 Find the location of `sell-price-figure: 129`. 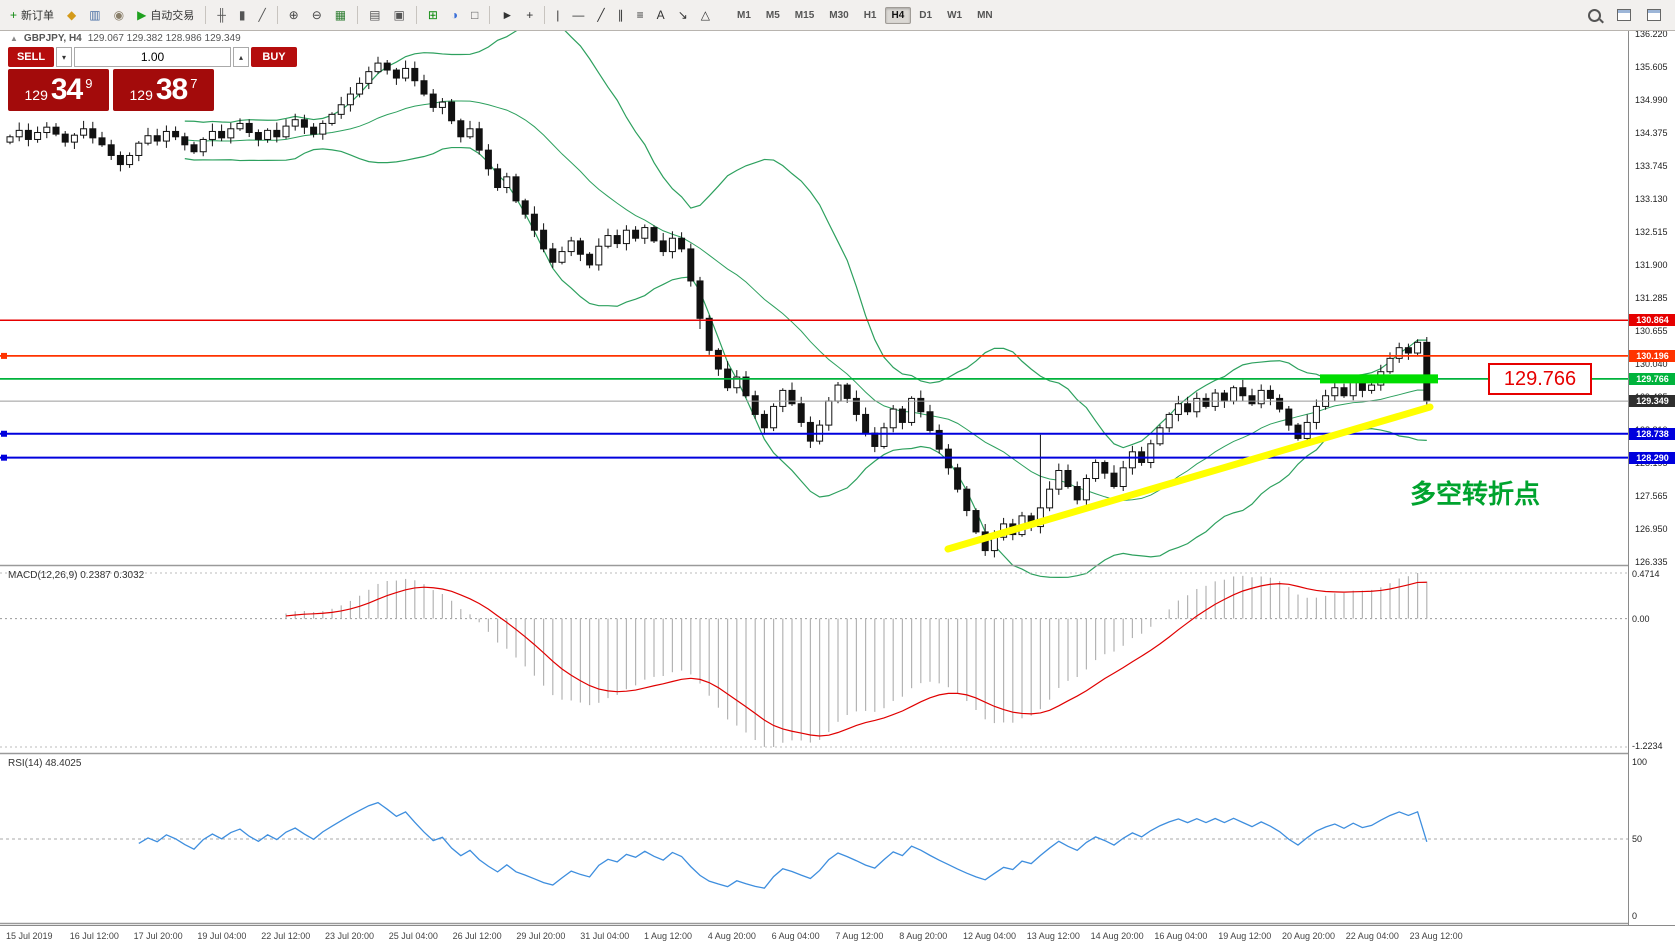

sell-price-figure: 129 is located at coordinates (36, 94).